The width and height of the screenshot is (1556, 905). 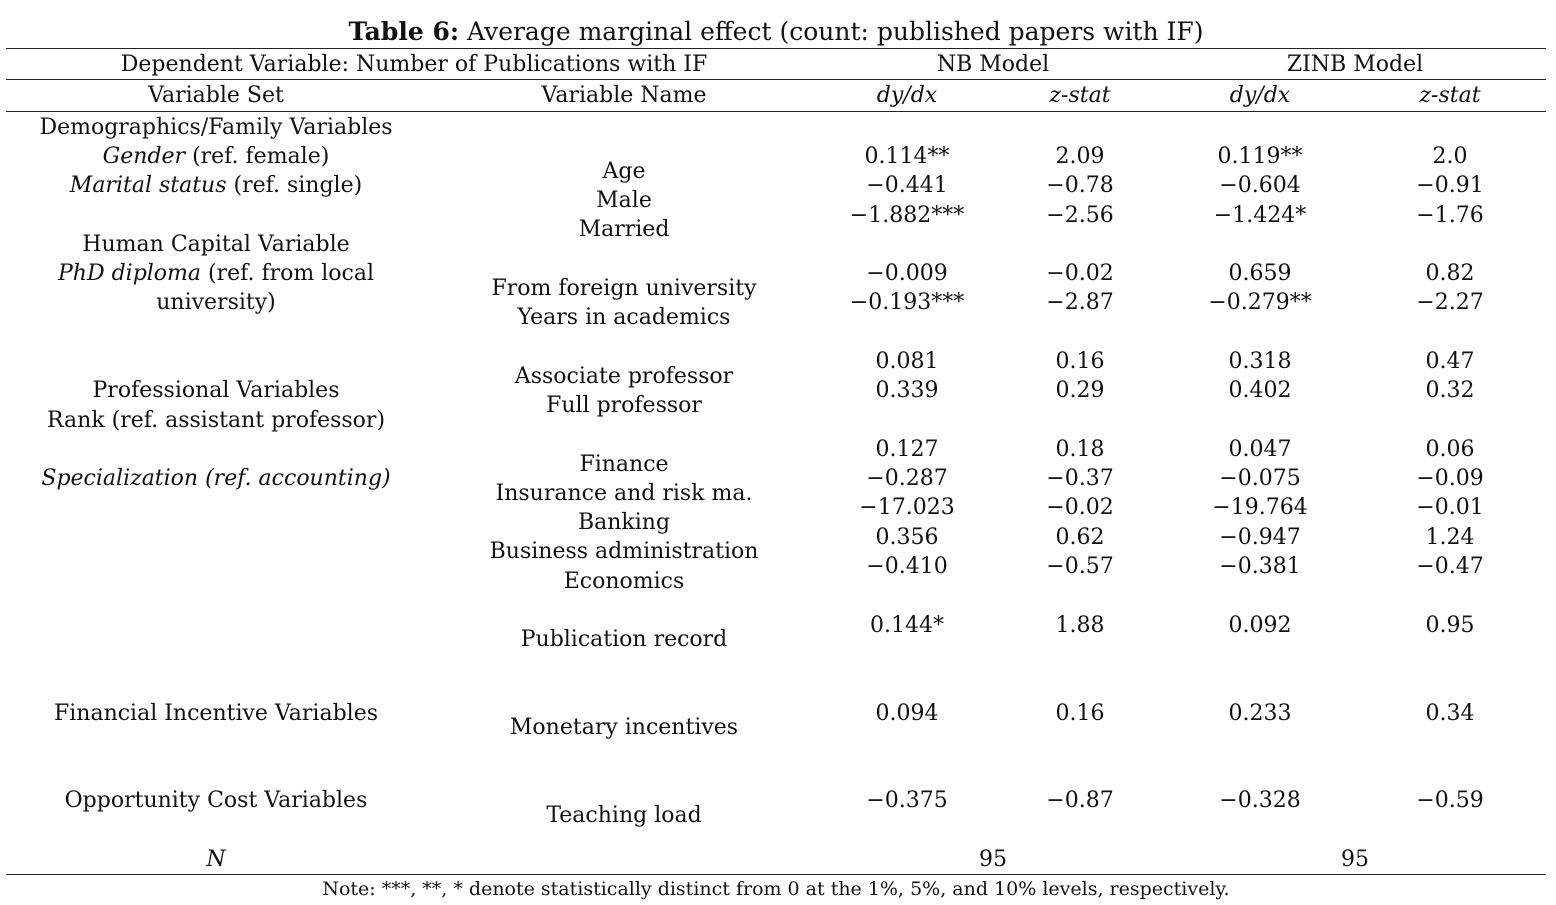 What do you see at coordinates (1260, 302) in the screenshot?
I see `zinb-dydx-cell: −0.279**` at bounding box center [1260, 302].